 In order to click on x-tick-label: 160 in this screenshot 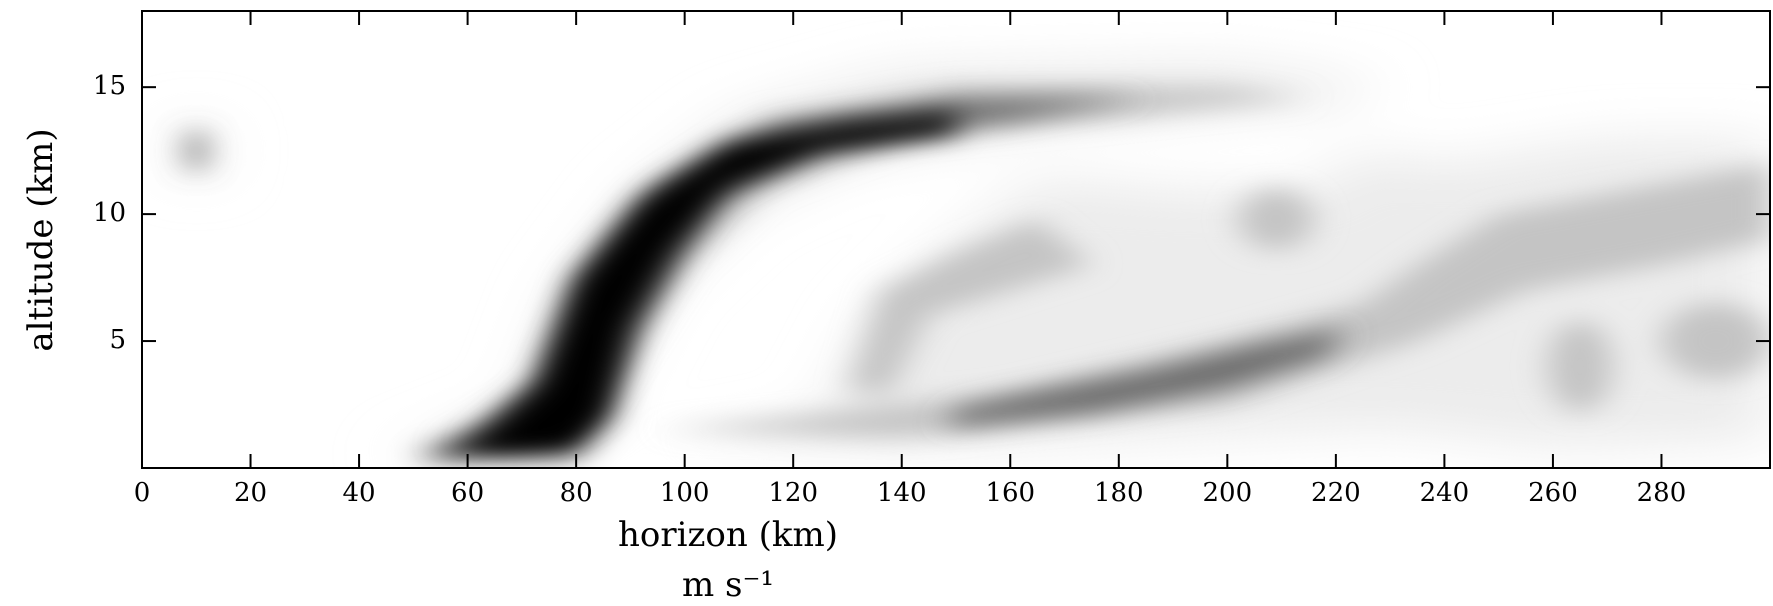, I will do `click(1010, 493)`.